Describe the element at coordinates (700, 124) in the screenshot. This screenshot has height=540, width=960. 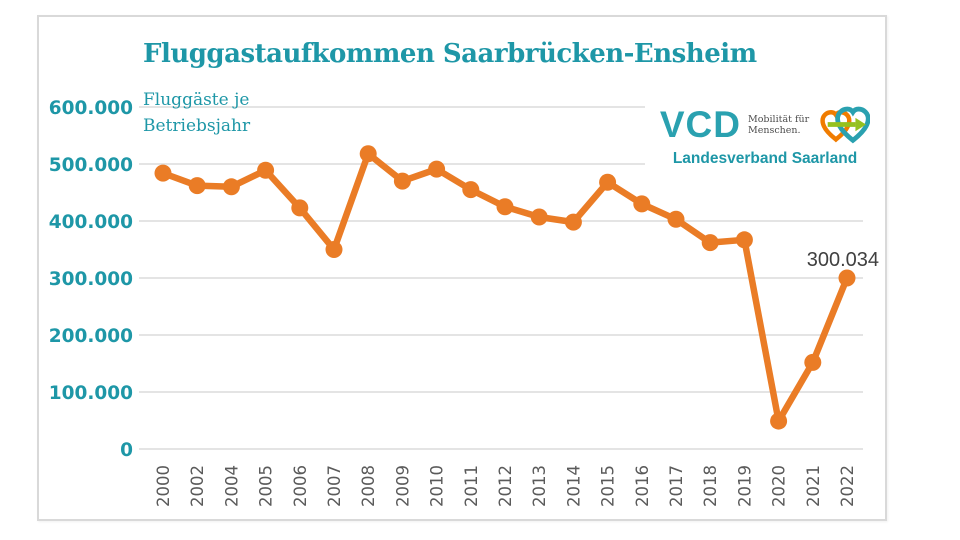
I see `vcd-wordmark: VCD` at that location.